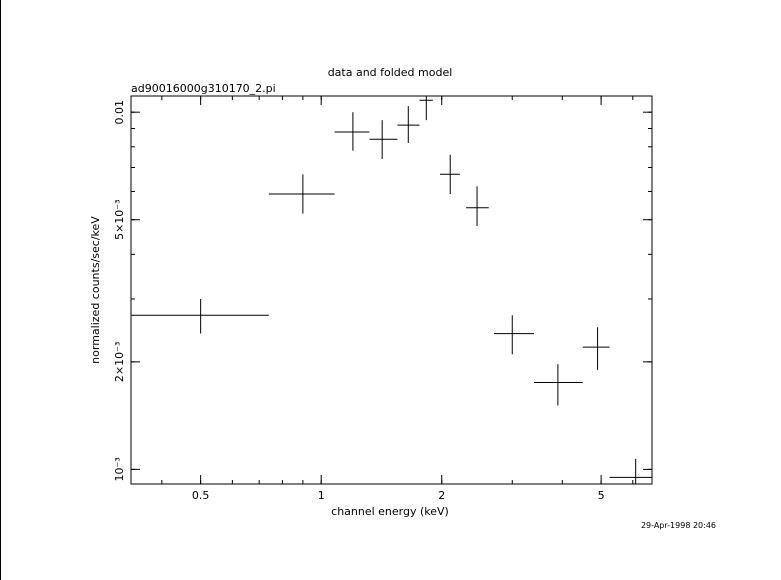  Describe the element at coordinates (95, 290) in the screenshot. I see `y-axis-label: normalized counts/sec/keV` at that location.